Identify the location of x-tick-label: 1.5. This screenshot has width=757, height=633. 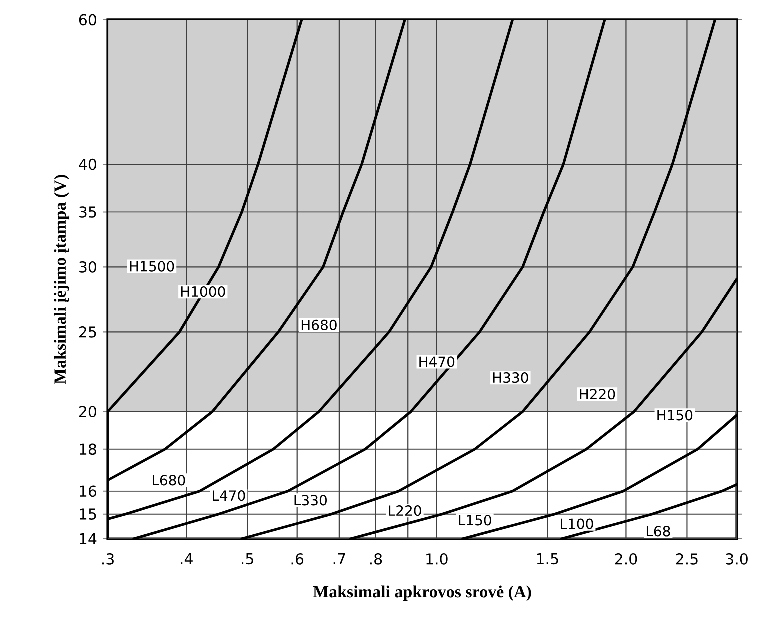
(547, 559).